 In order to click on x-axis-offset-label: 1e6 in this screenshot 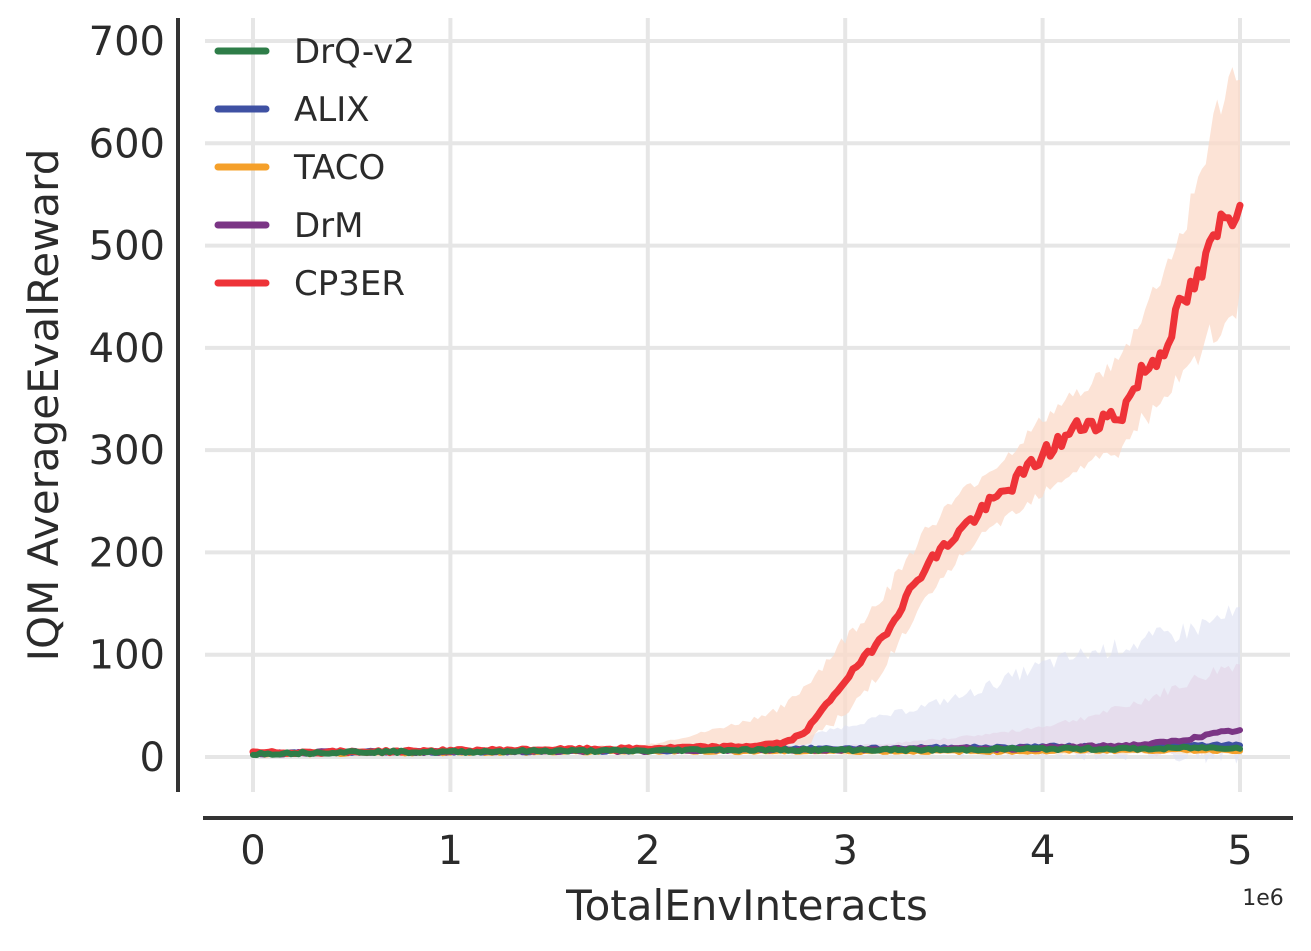, I will do `click(1263, 898)`.